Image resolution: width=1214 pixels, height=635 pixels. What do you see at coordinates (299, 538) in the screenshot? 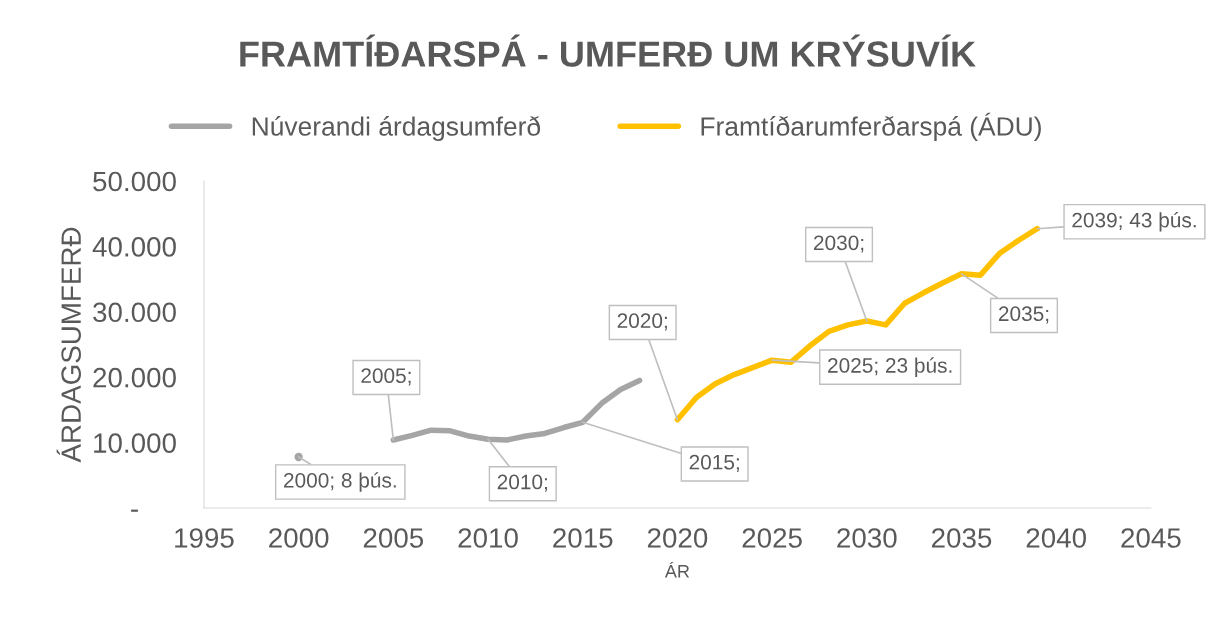
I see `x-tick-label: 2000` at bounding box center [299, 538].